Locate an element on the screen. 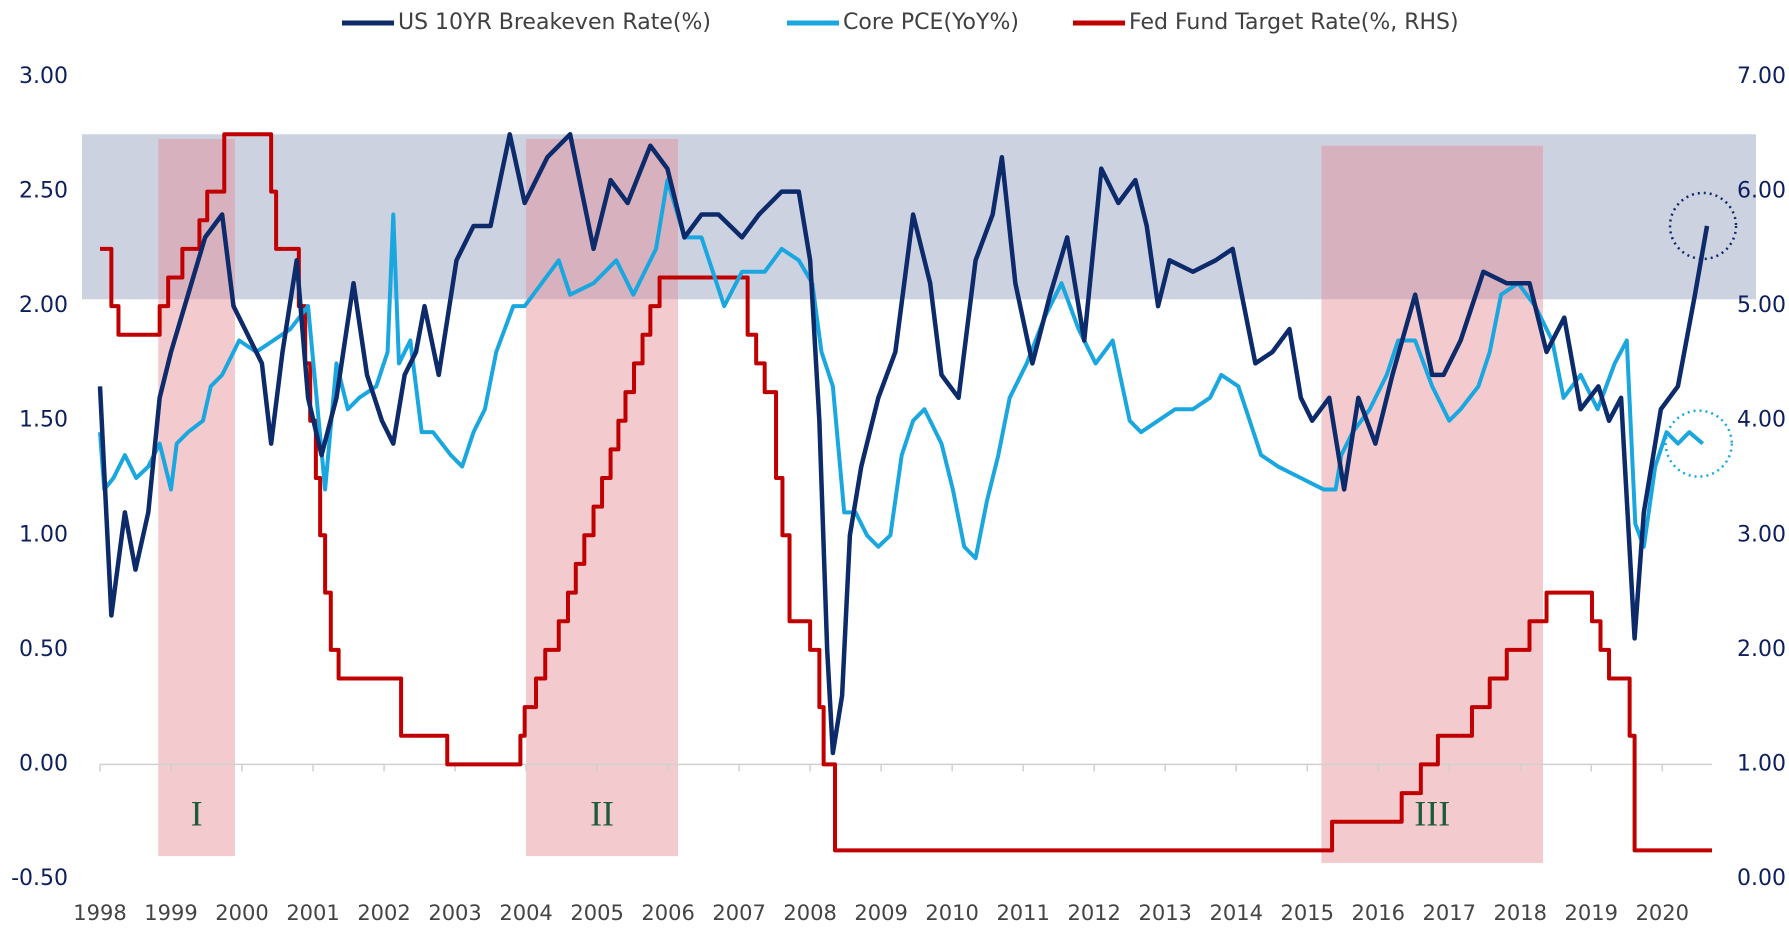 This screenshot has width=1789, height=934. period-label: II is located at coordinates (602, 813).